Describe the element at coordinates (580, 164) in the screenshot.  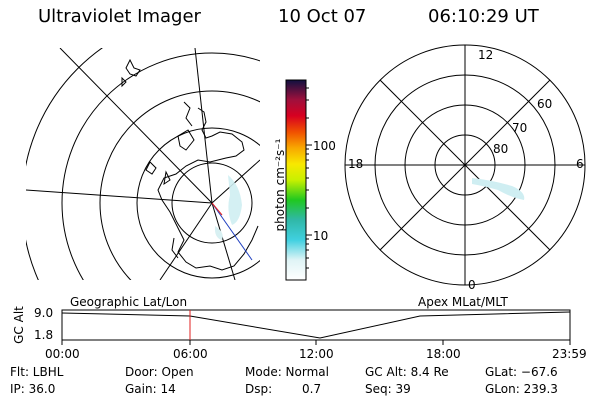
I see `clock-label-right: 6` at that location.